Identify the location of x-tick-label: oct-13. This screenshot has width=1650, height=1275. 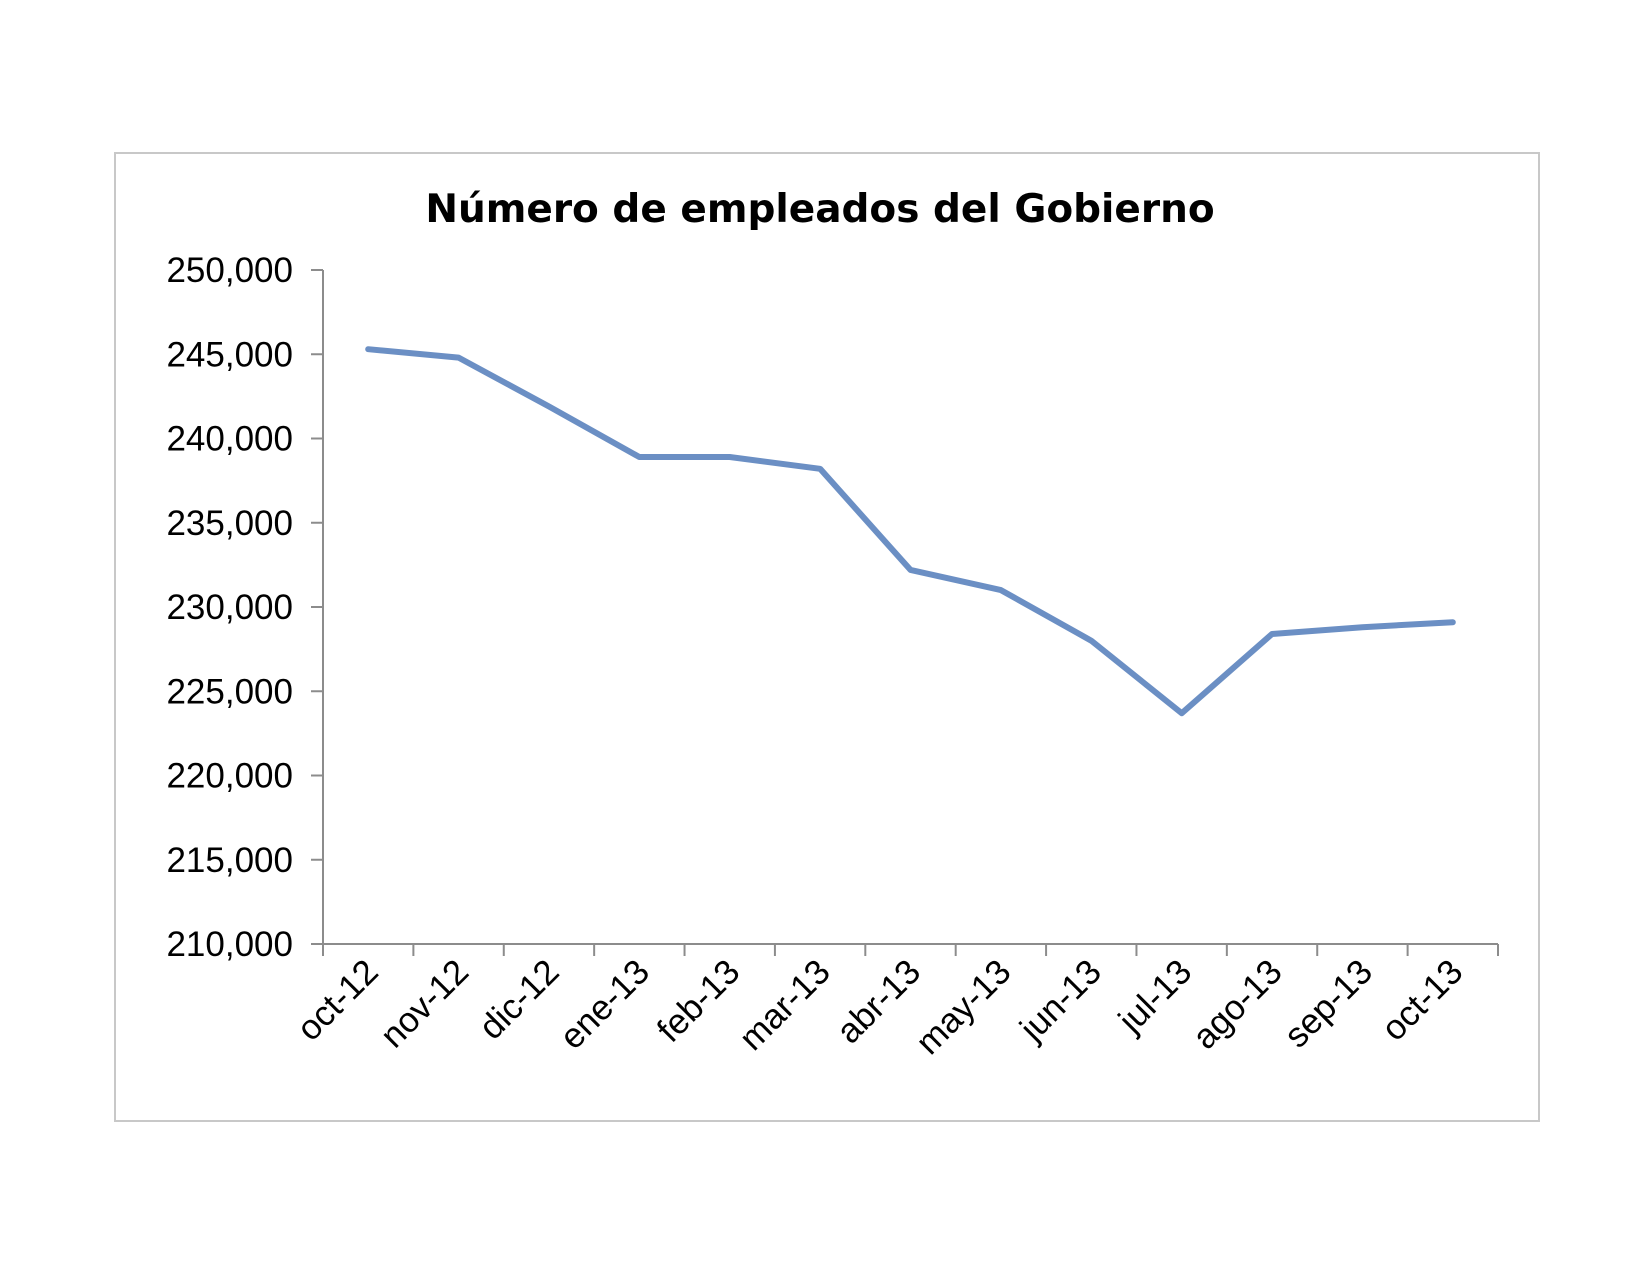
(1422, 1000).